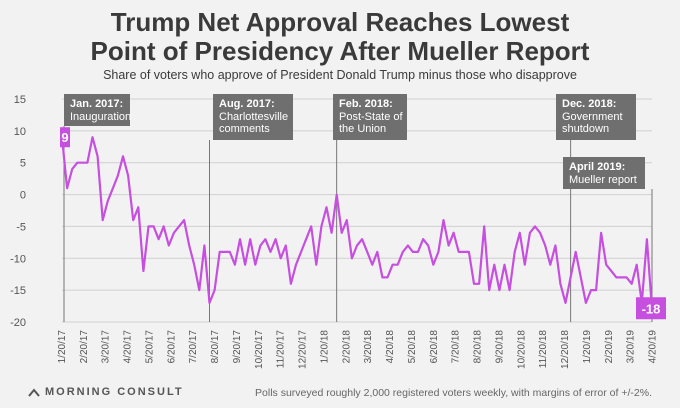  What do you see at coordinates (597, 167) in the screenshot?
I see `annotation-title: April 2019:` at bounding box center [597, 167].